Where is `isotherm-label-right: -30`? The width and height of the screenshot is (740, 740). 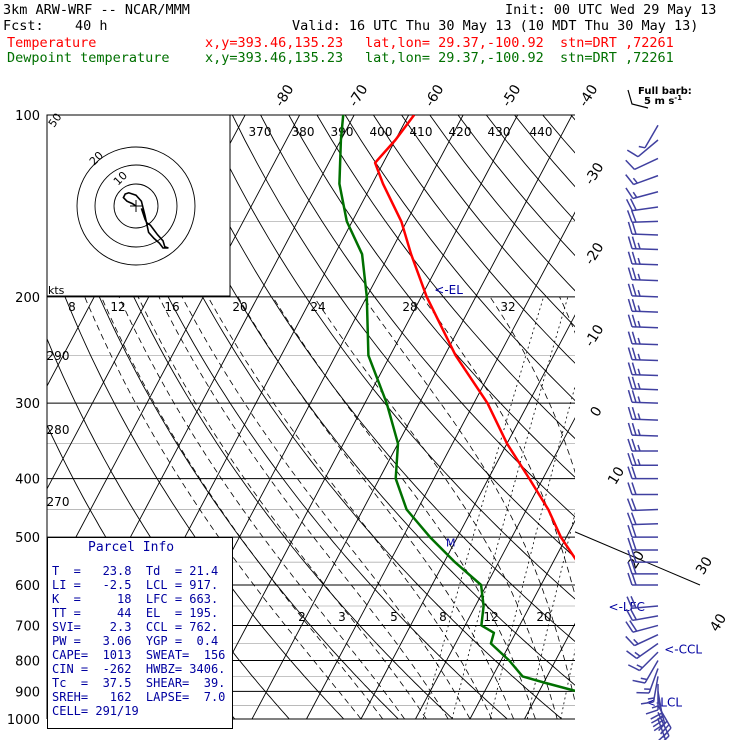 isotherm-label-right: -30 is located at coordinates (595, 174).